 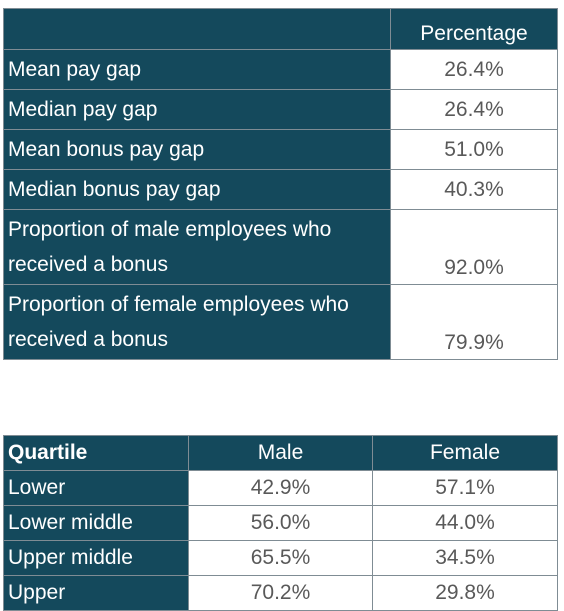 I want to click on quartile-label: Lower middle, so click(x=96, y=523).